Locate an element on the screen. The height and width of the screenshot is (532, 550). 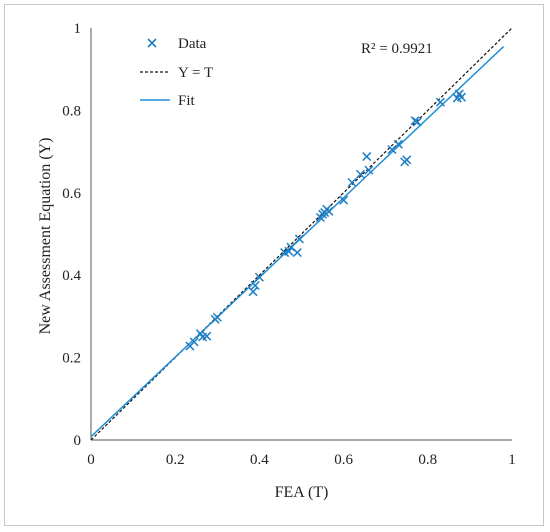
y-tick-label: 0 is located at coordinates (78, 441).